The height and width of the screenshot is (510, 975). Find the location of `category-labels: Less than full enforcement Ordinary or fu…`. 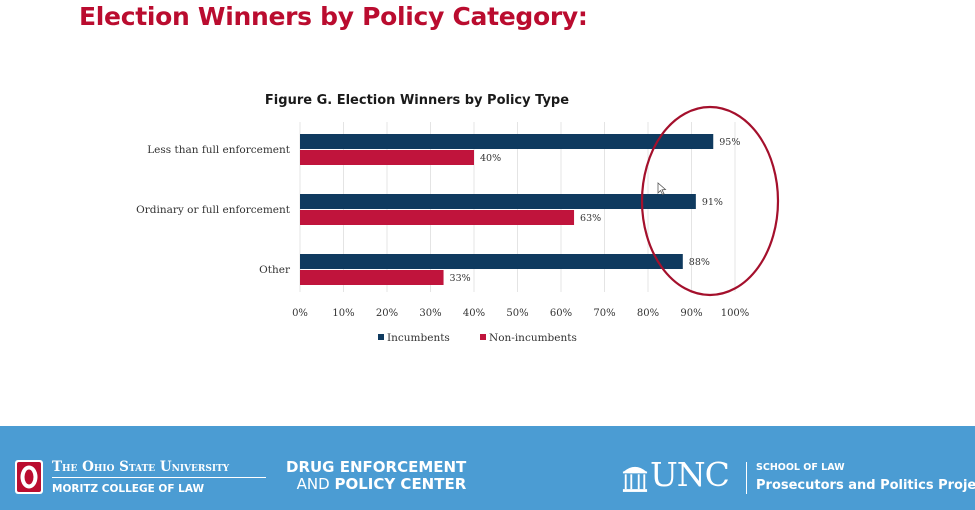

category-labels: Less than full enforcement Ordinary or fu… is located at coordinates (213, 210).